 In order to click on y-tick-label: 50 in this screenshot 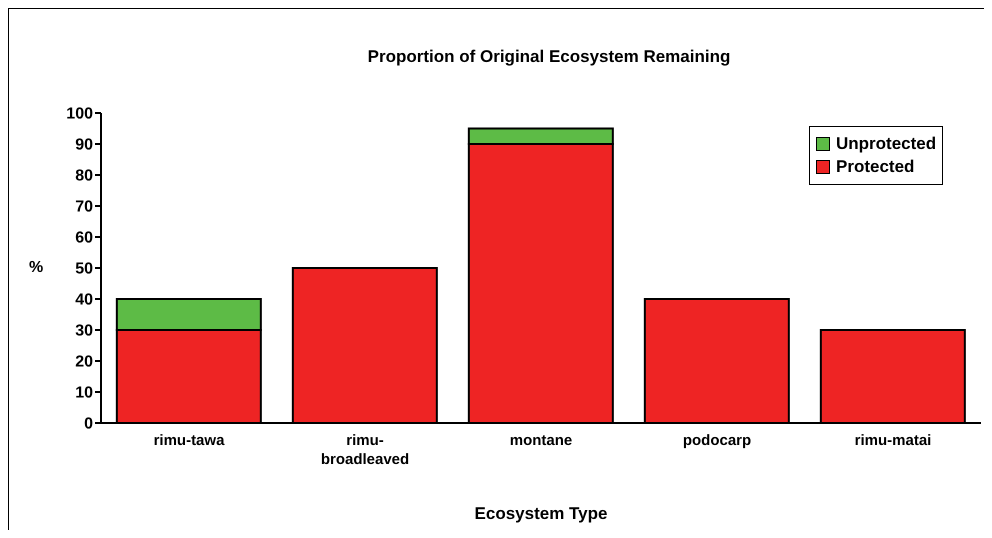, I will do `click(84, 269)`.